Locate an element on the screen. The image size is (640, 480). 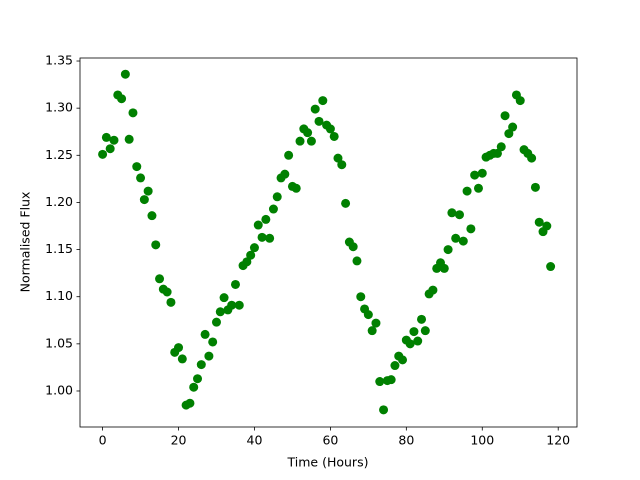
y-tick-label: 1.25 is located at coordinates (59, 154).